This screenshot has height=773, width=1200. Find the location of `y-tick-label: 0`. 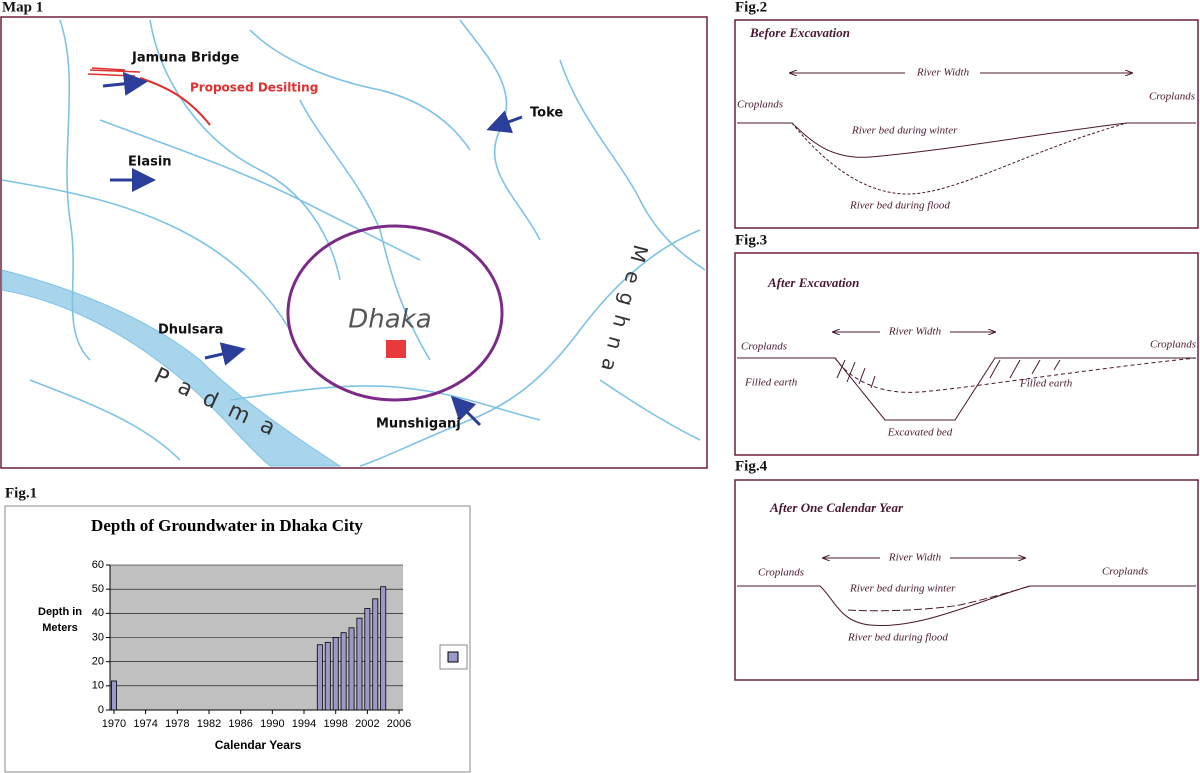

y-tick-label: 0 is located at coordinates (101, 710).